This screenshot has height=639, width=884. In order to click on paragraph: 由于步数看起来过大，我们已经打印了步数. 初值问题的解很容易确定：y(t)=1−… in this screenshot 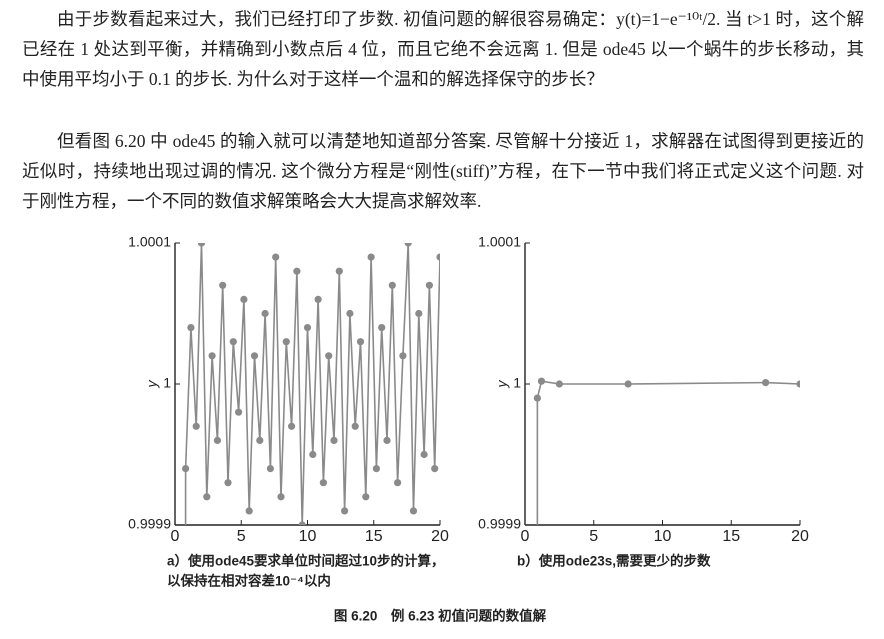, I will do `click(443, 49)`.